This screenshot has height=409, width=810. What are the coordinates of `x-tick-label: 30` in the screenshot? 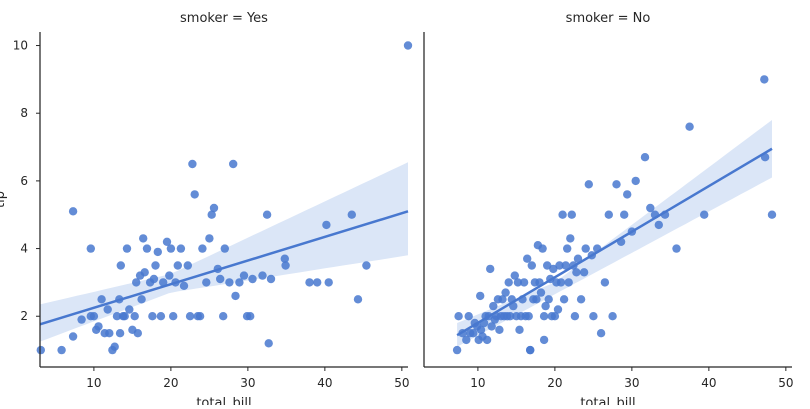 It's located at (631, 383).